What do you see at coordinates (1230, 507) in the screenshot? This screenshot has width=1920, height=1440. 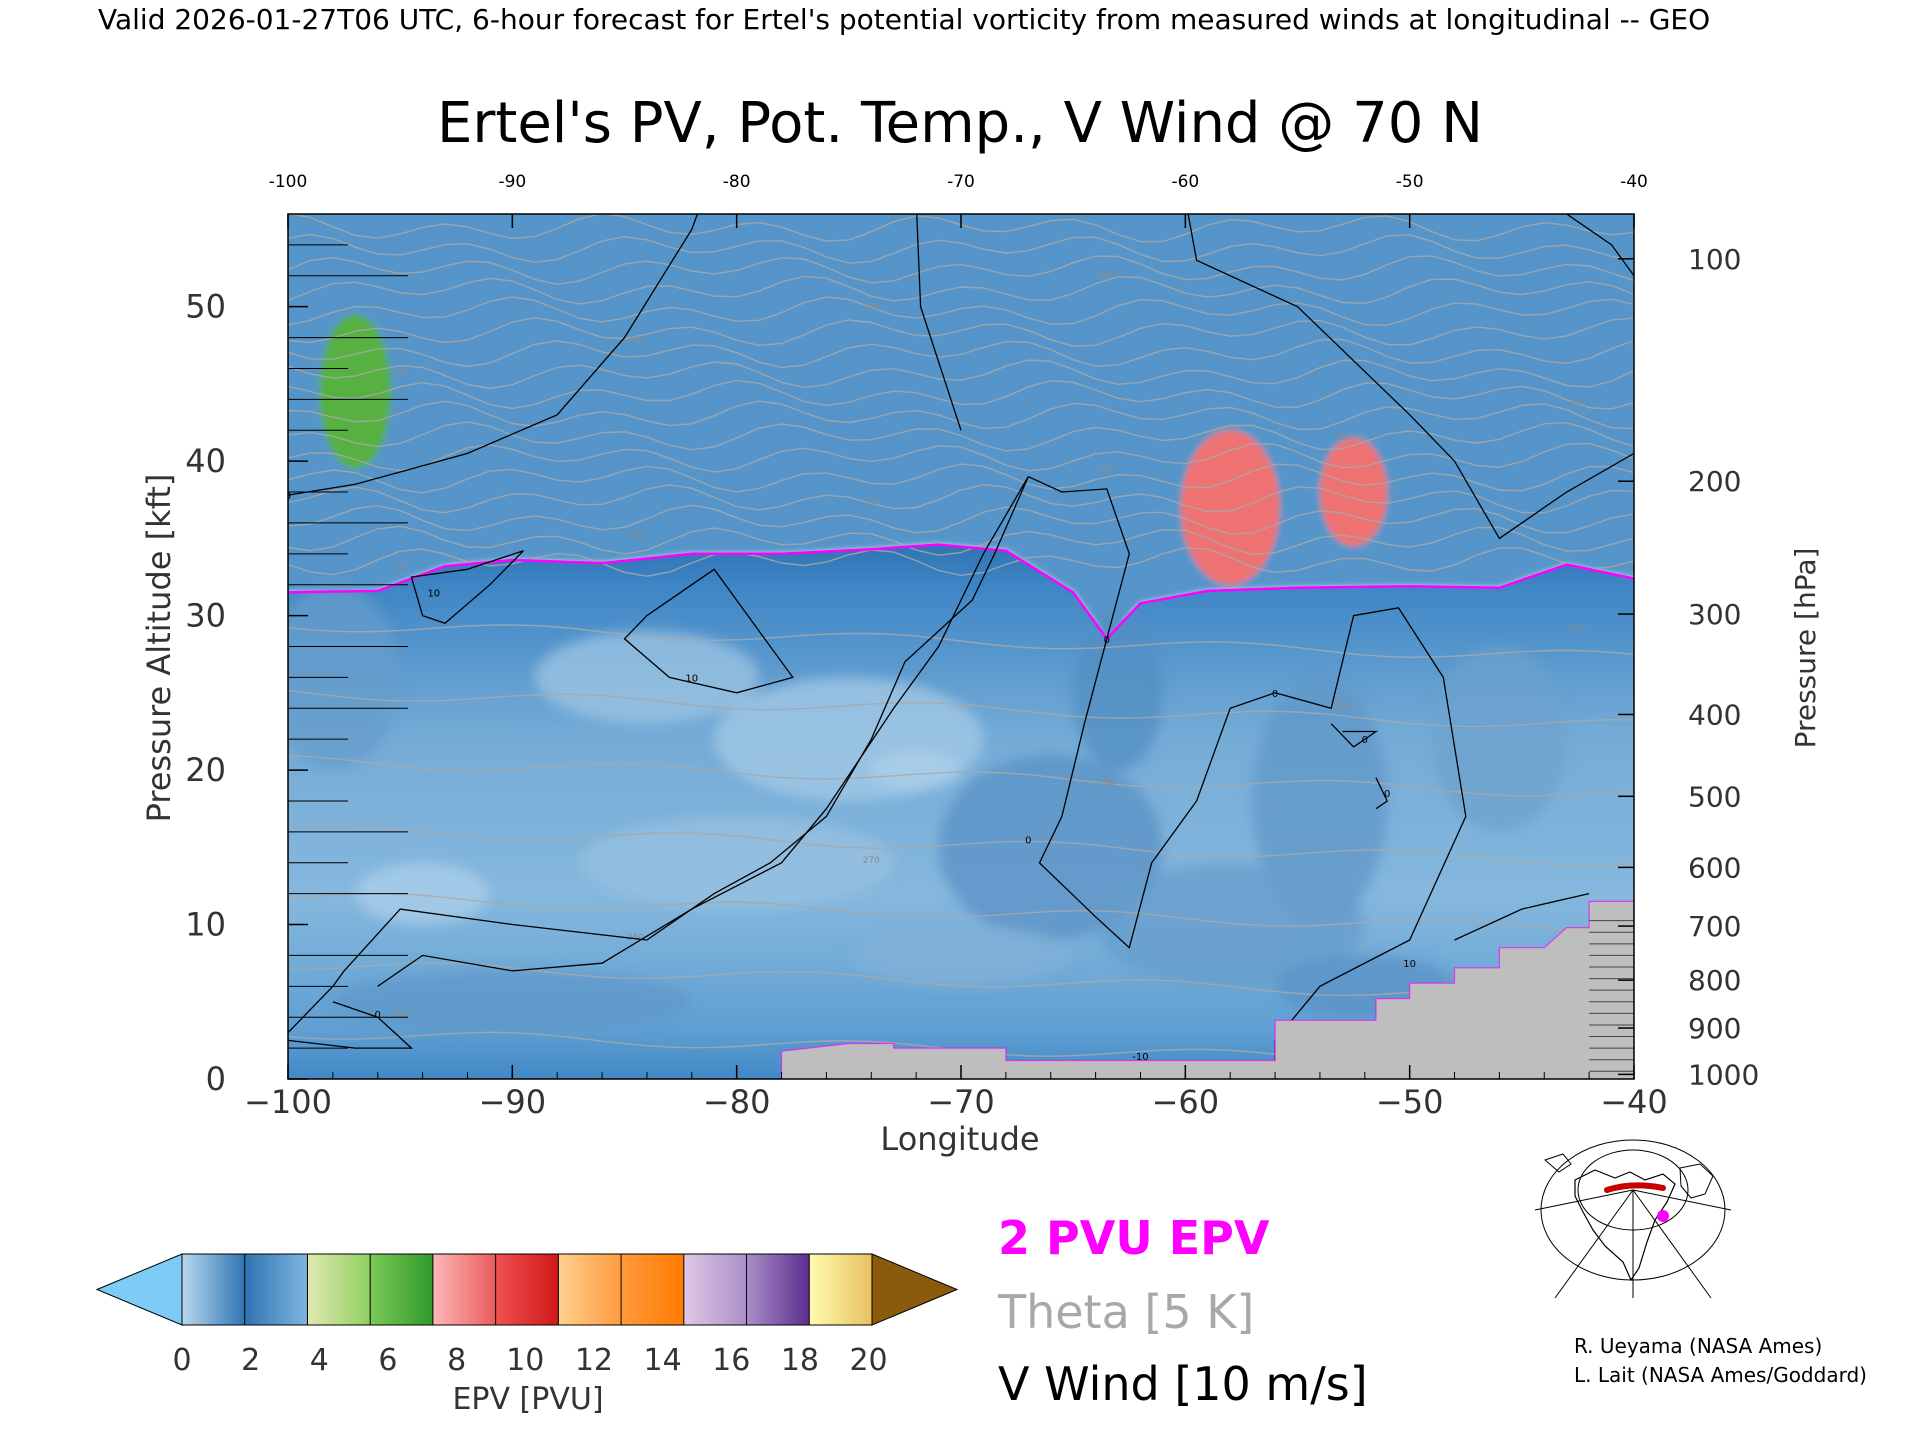 I see `pv-tower` at bounding box center [1230, 507].